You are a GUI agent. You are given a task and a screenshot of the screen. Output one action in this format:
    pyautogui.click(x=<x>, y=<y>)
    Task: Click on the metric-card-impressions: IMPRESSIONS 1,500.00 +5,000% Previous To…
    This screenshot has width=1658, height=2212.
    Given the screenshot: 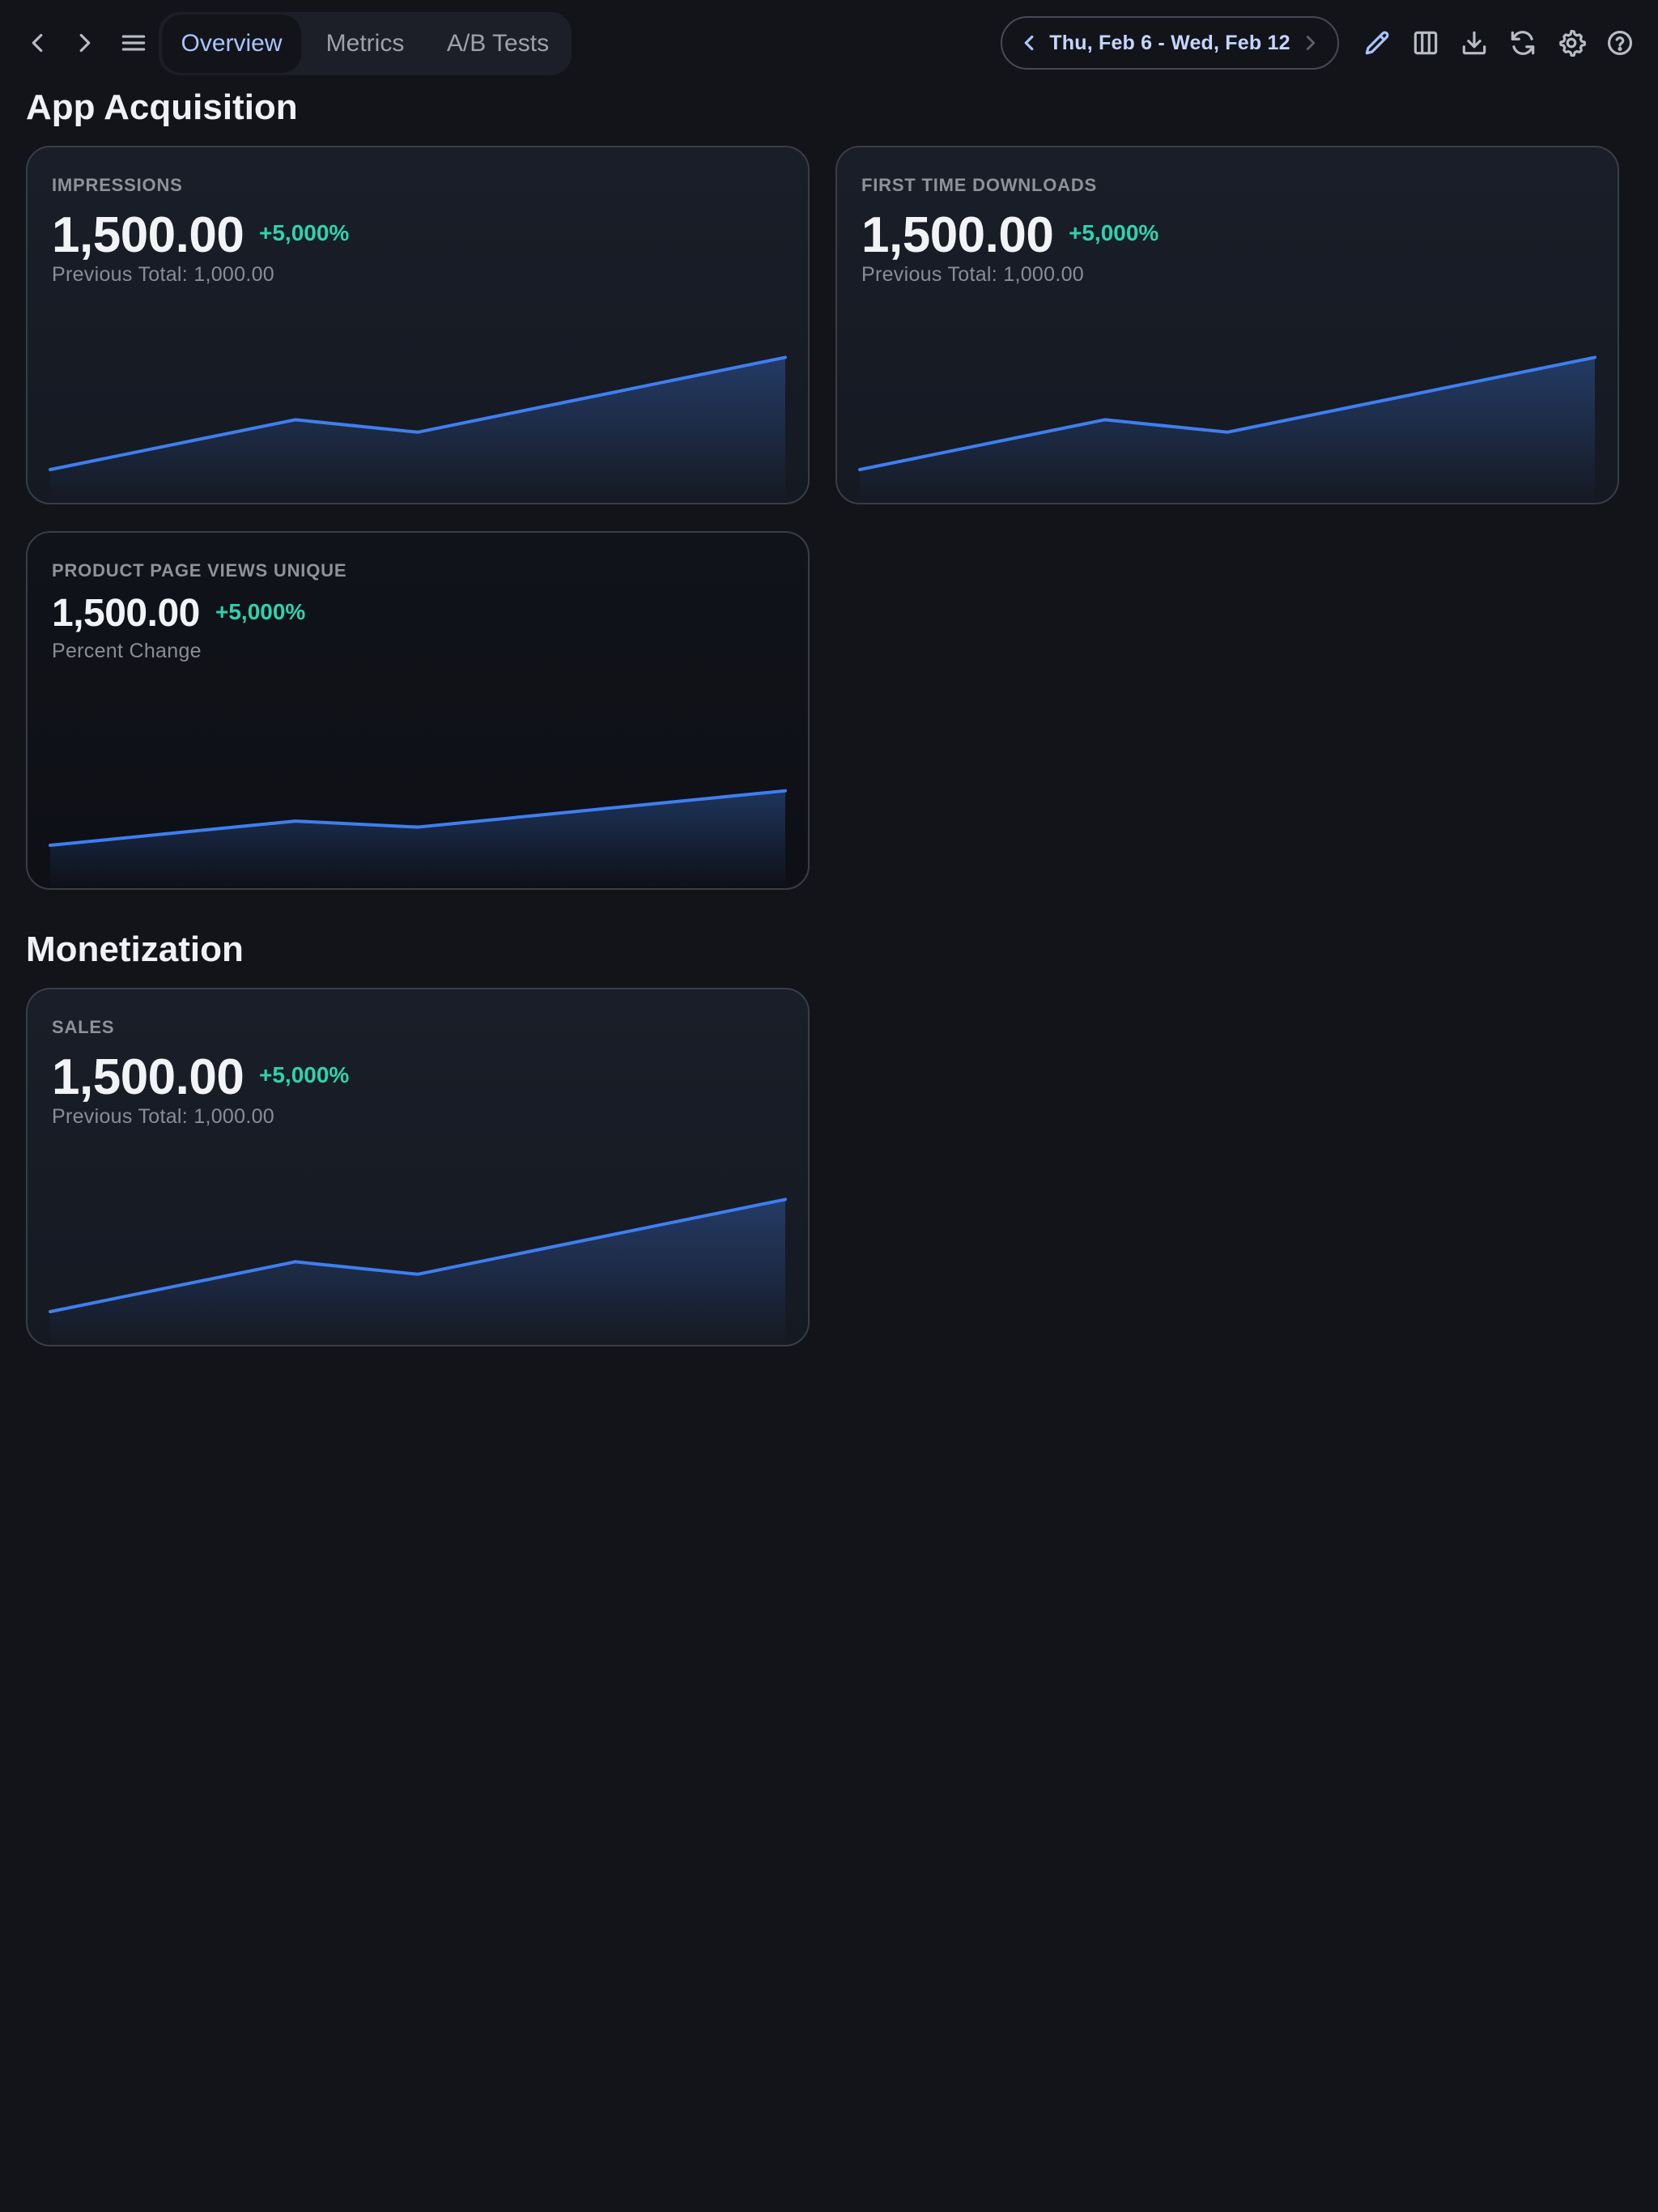 What is the action you would take?
    pyautogui.click(x=418, y=325)
    